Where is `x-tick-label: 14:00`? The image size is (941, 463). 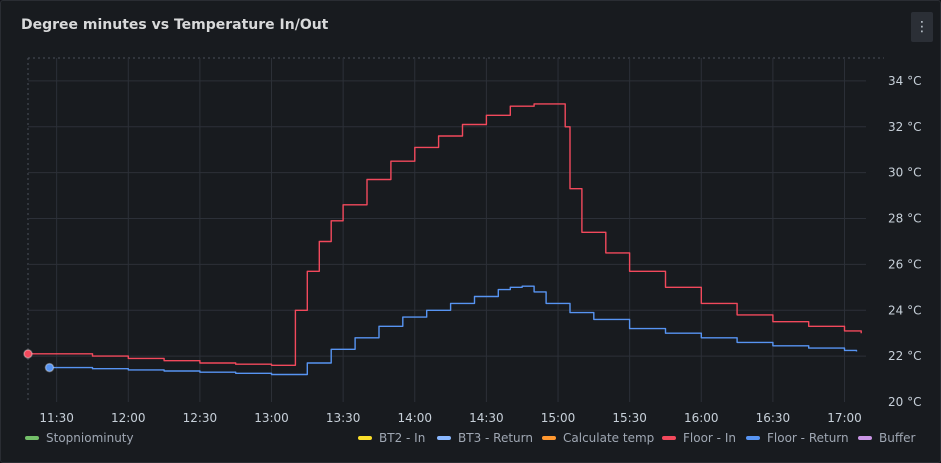 x-tick-label: 14:00 is located at coordinates (414, 418).